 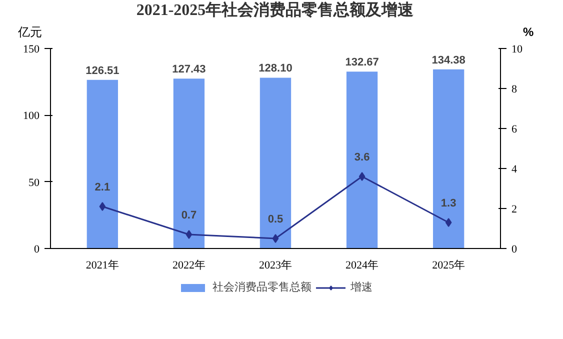 I want to click on data-label: 3.6, so click(x=362, y=158).